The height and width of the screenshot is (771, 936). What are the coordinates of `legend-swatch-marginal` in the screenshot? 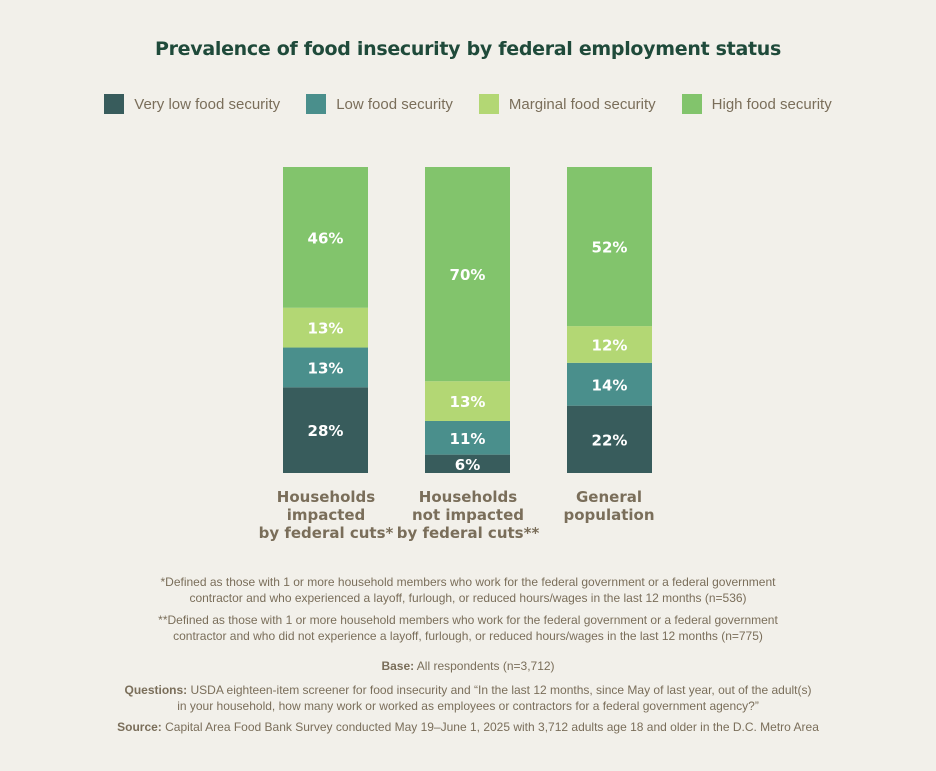 It's located at (488, 104).